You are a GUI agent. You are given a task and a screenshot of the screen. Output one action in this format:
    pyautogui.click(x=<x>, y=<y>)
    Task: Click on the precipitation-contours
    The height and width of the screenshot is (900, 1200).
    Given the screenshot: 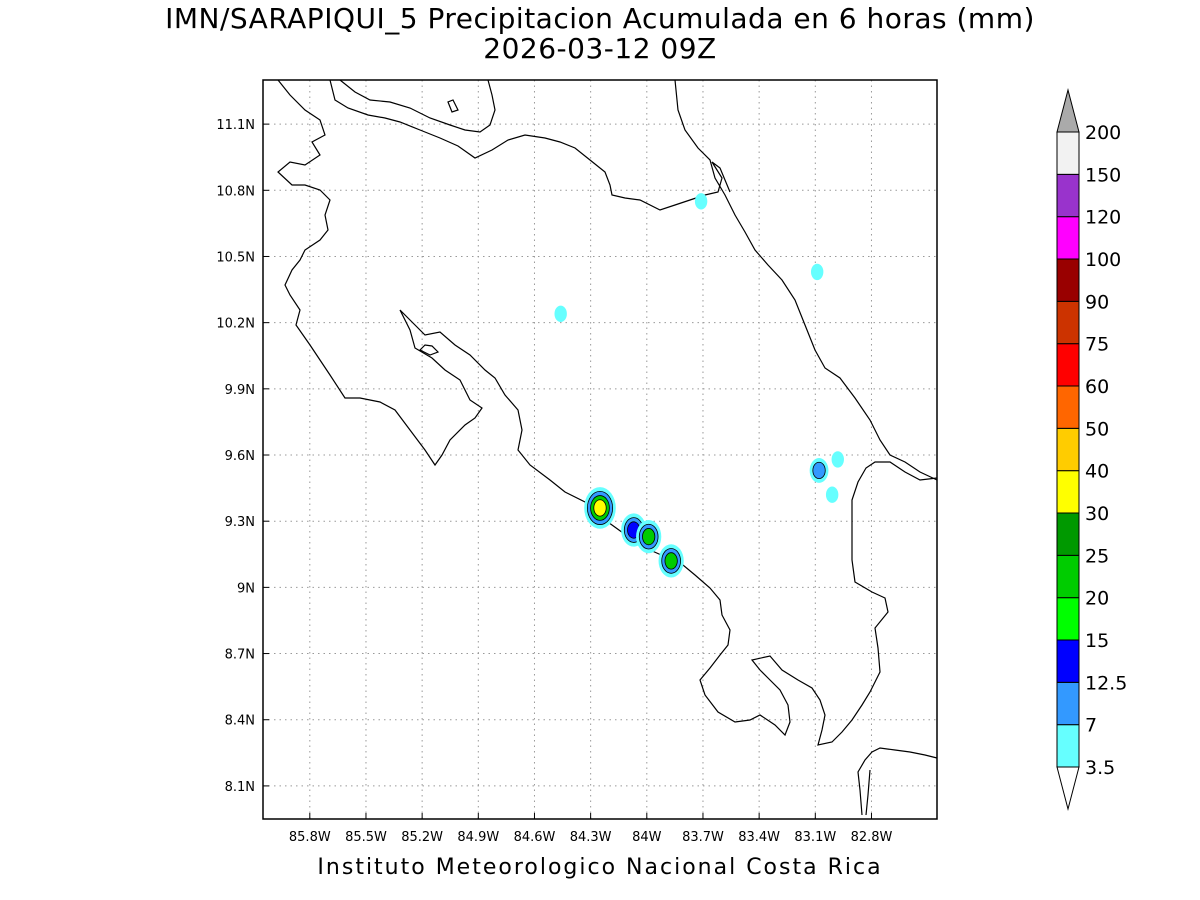 What is the action you would take?
    pyautogui.click(x=699, y=385)
    